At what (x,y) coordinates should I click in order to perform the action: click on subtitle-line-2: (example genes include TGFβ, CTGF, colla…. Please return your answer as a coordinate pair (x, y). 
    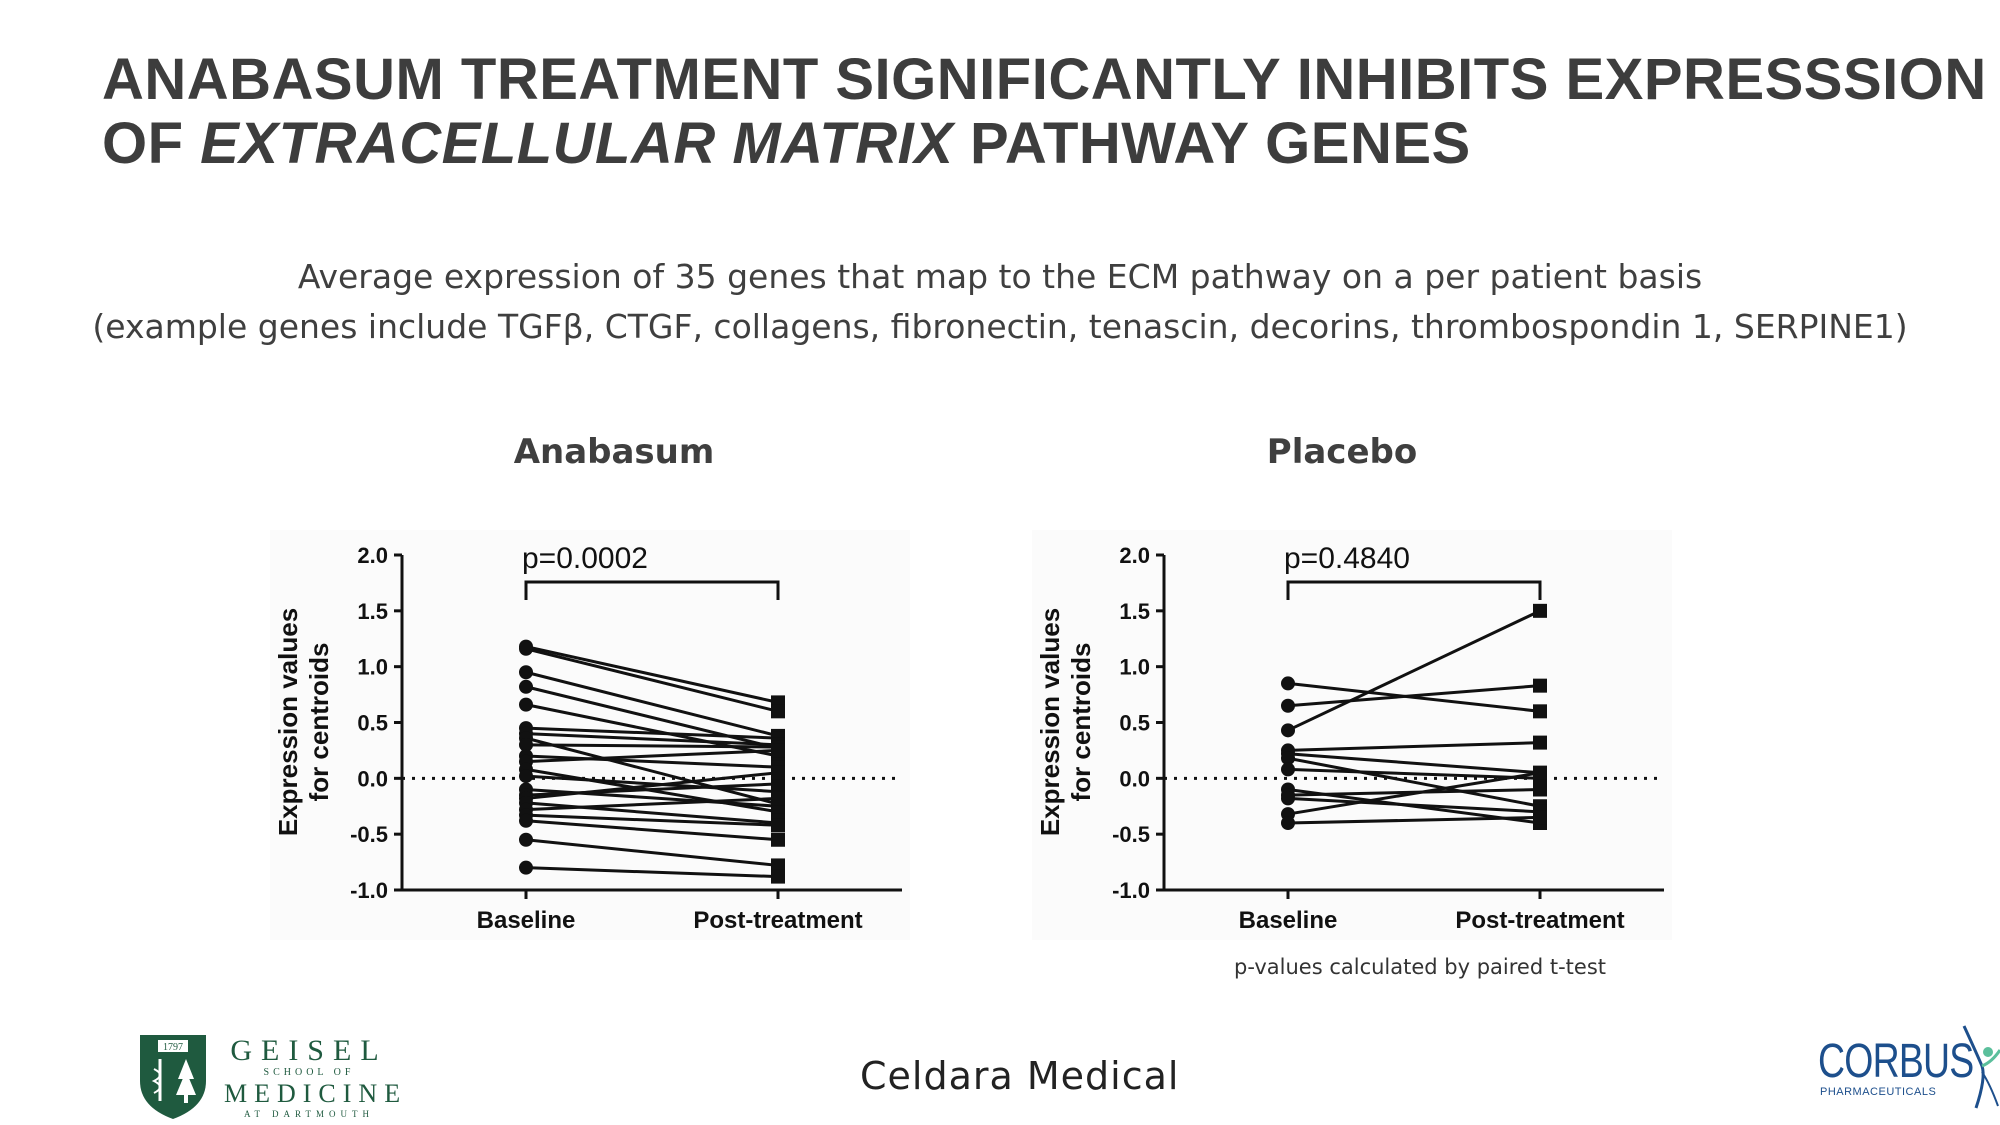
    Looking at the image, I should click on (1000, 326).